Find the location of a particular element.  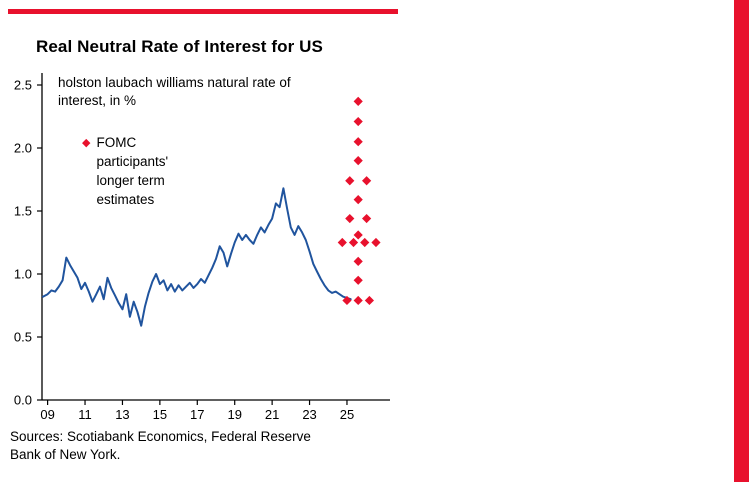

x-tick-label: 25 is located at coordinates (347, 414).